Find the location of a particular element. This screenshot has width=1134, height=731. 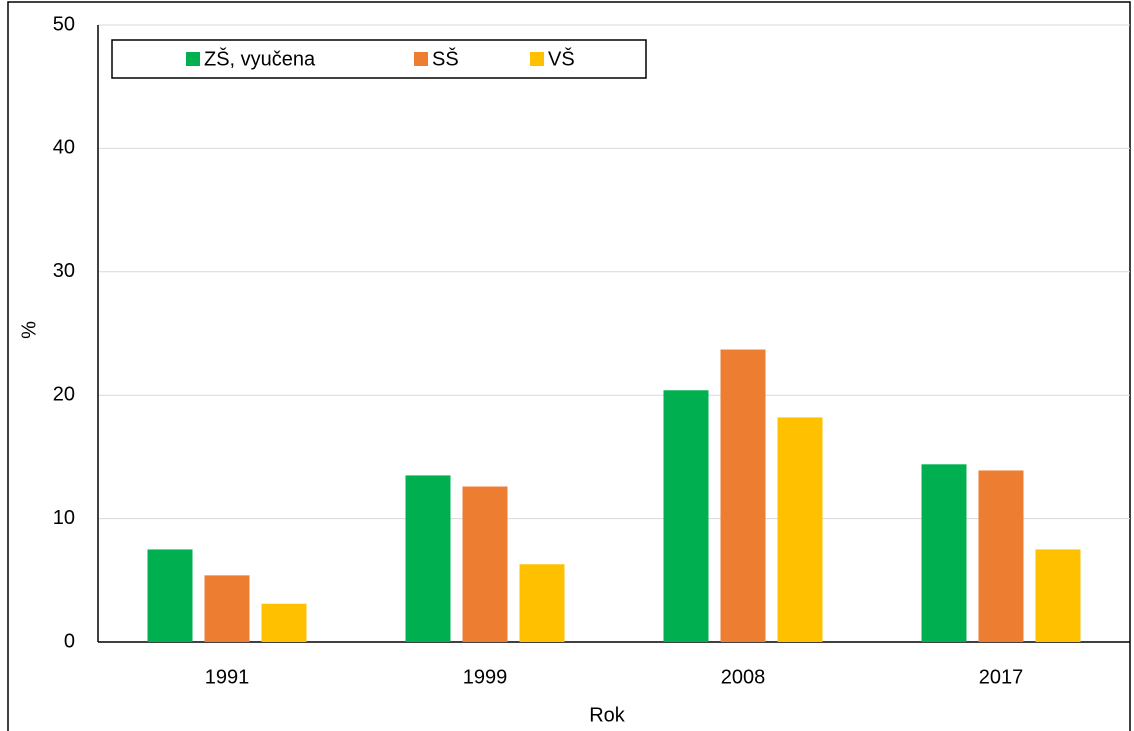

x-tick-label: 1999 is located at coordinates (485, 677).